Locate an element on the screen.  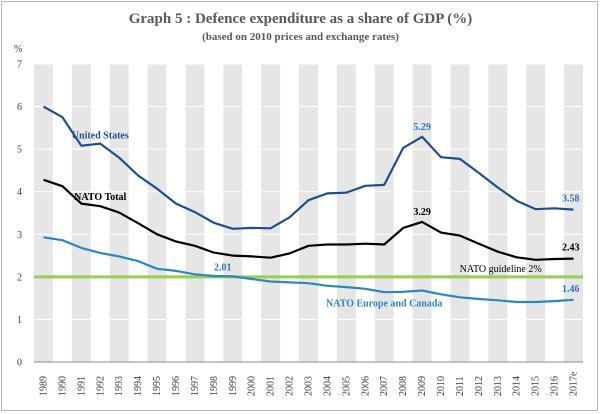
y-tick-label: 0 is located at coordinates (19, 363).